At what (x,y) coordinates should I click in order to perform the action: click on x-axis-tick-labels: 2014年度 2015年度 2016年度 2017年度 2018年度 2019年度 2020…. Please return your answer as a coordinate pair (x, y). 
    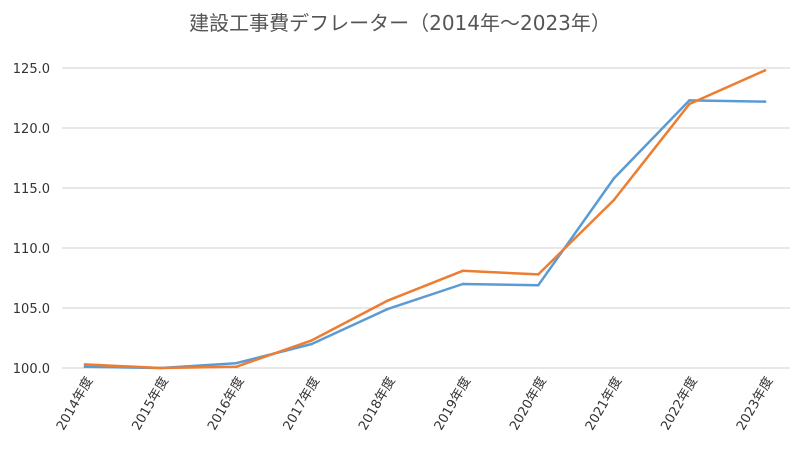
    Looking at the image, I should click on (414, 403).